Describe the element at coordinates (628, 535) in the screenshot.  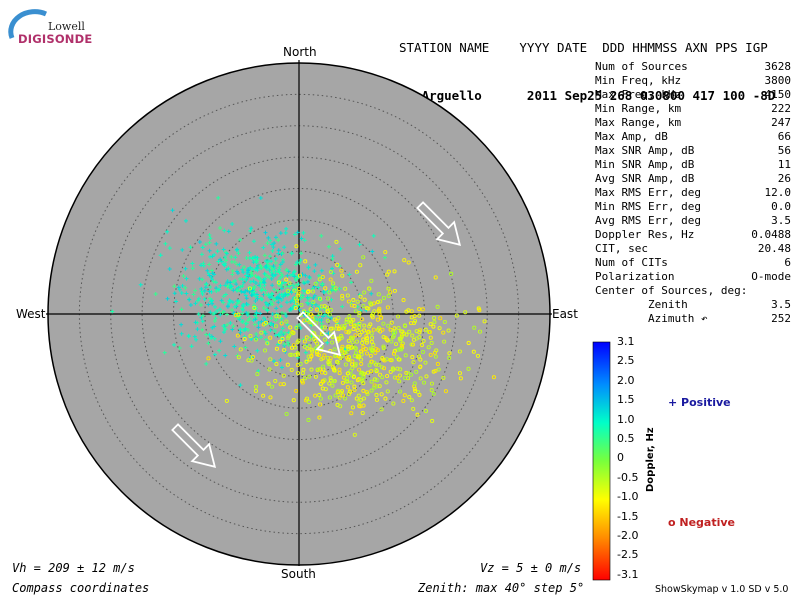
I see `colorbar-tick-label: -2.0` at that location.